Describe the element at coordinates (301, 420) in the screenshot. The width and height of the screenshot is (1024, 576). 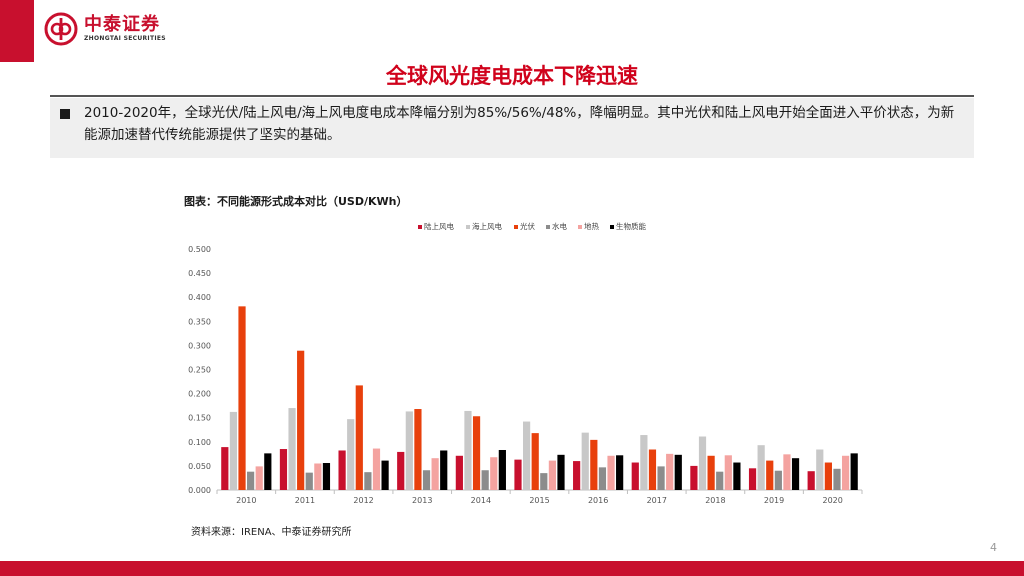
I see `bar-2011-s2` at that location.